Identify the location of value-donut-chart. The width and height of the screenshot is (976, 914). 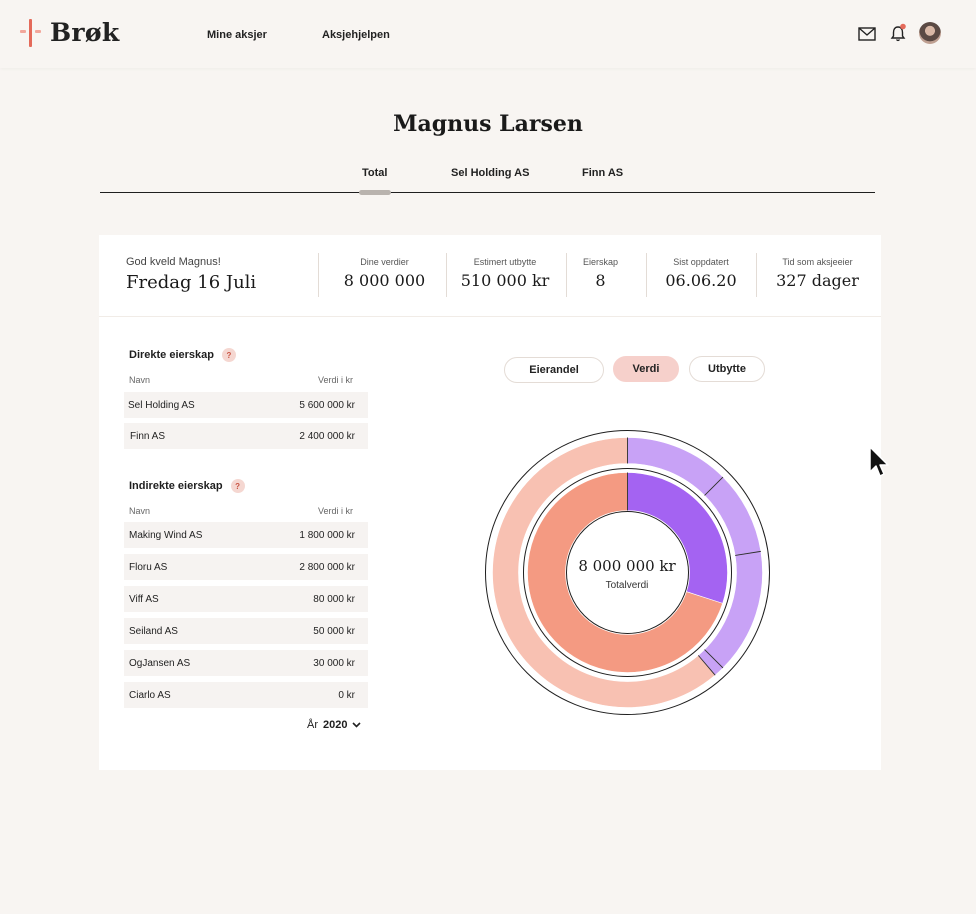
(627, 572).